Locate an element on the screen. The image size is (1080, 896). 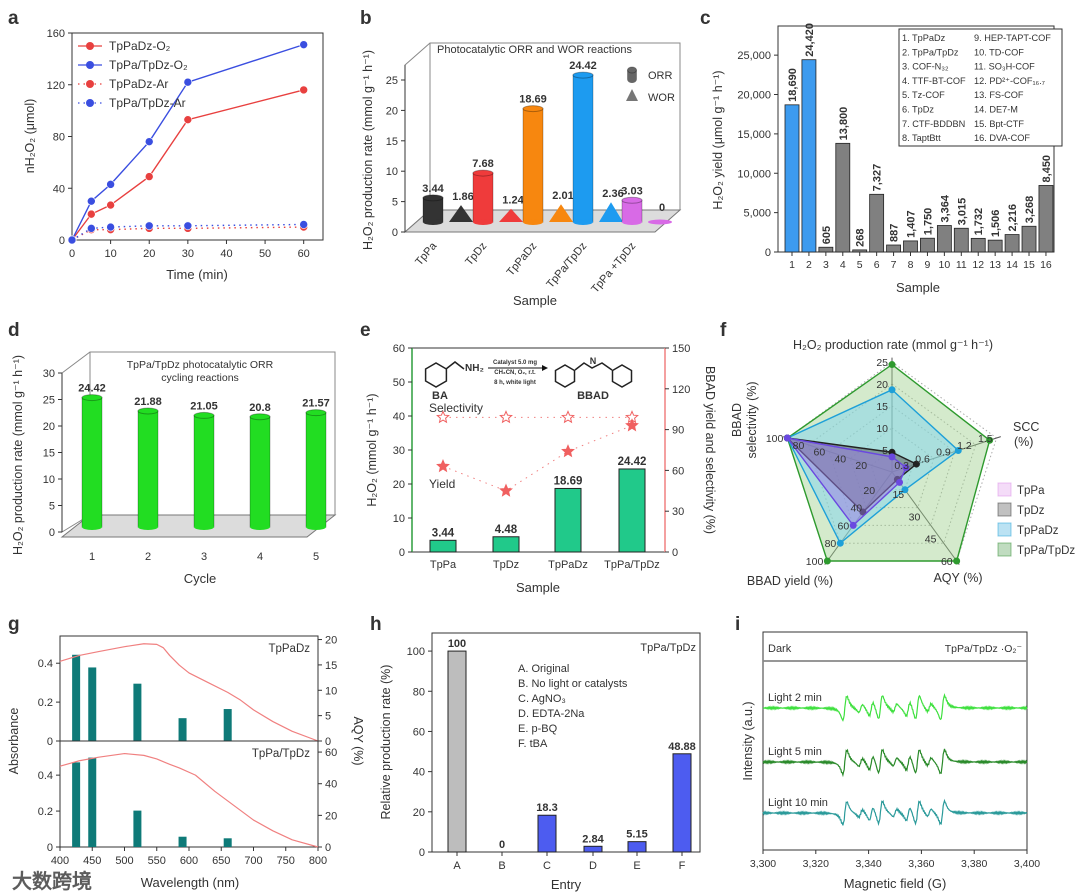
y-tick-label: 100 is located at coordinates (416, 652).